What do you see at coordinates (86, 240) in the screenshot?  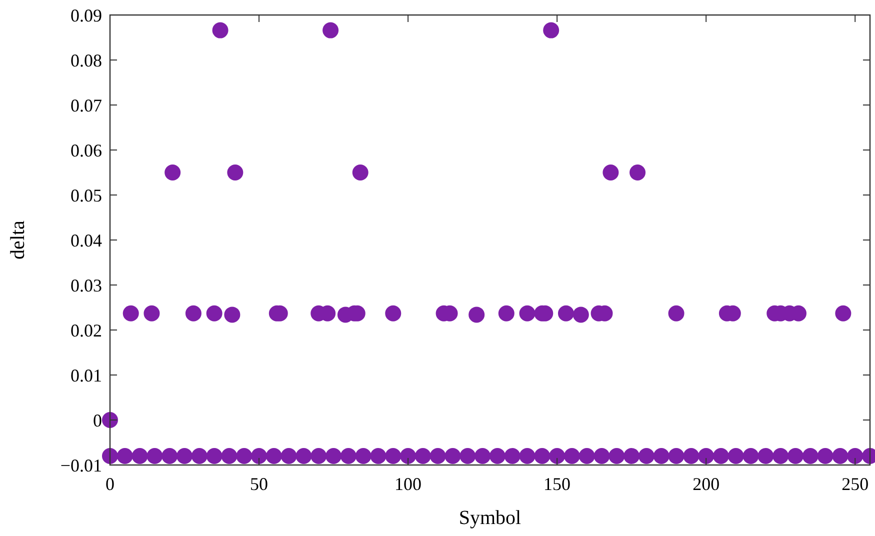 I see `y-tick-label: 0.04` at bounding box center [86, 240].